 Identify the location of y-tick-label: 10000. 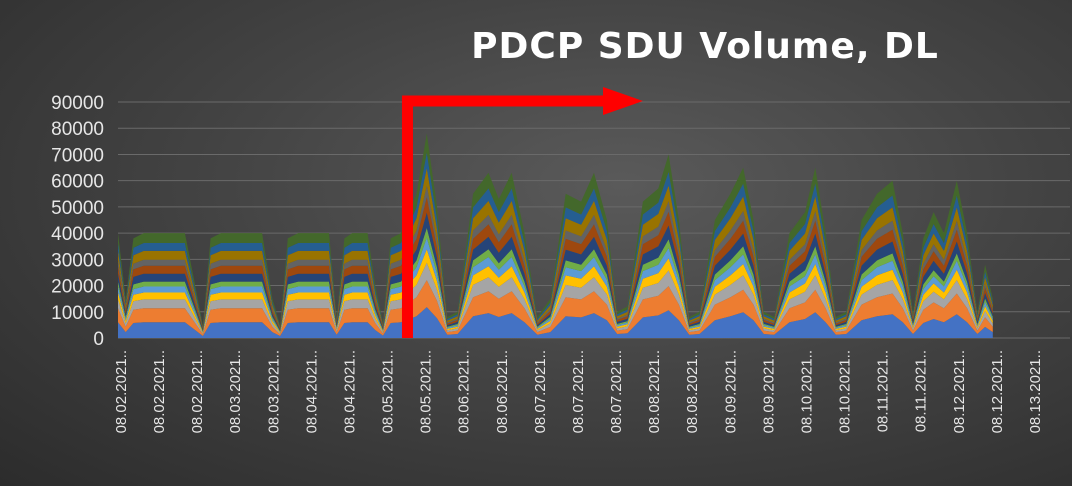
(77, 313).